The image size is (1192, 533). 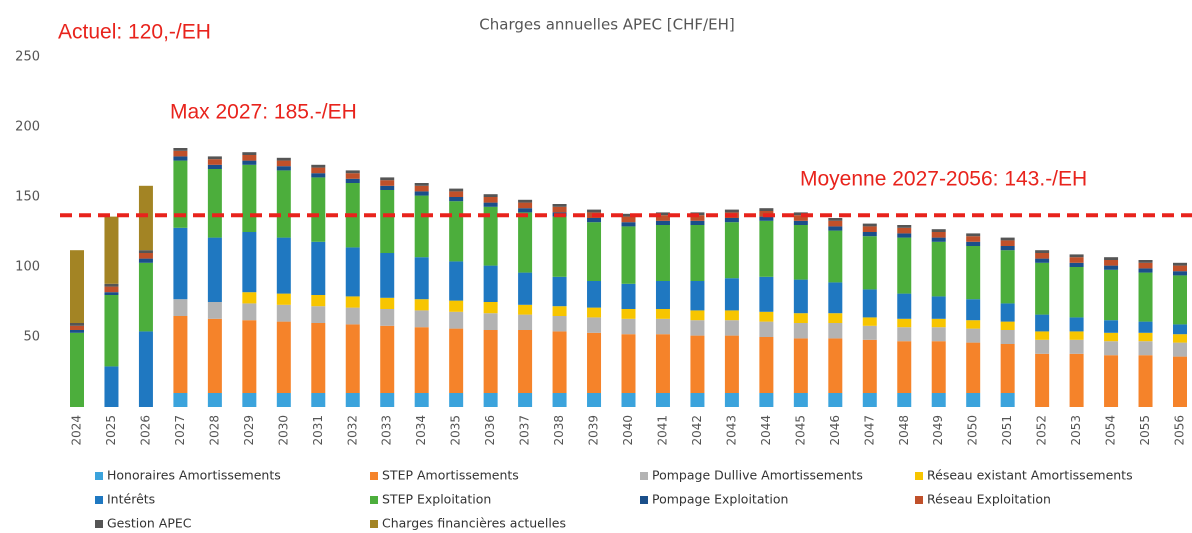 I want to click on x-tick-label: 2035, so click(x=456, y=430).